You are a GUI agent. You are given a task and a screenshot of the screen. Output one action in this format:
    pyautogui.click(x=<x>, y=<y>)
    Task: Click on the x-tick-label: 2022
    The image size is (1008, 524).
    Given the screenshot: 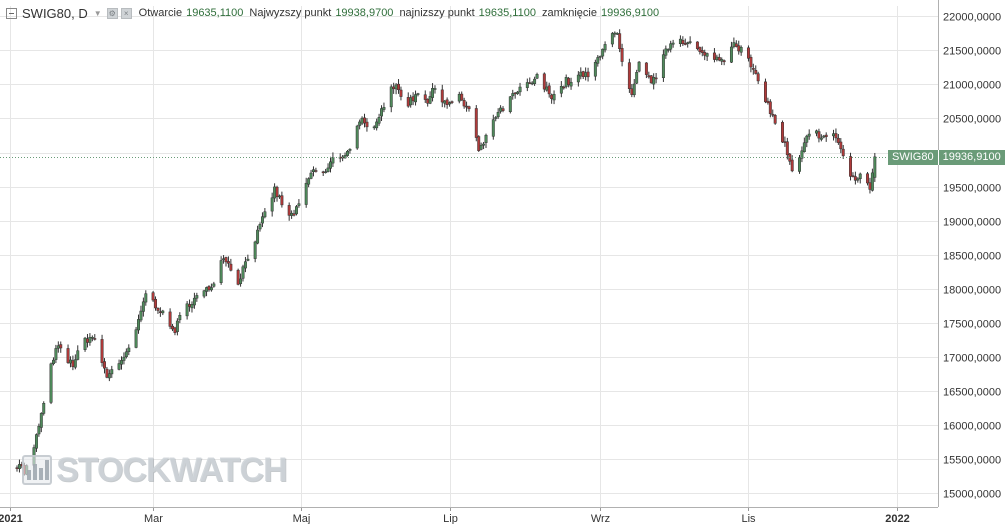 What is the action you would take?
    pyautogui.click(x=897, y=518)
    